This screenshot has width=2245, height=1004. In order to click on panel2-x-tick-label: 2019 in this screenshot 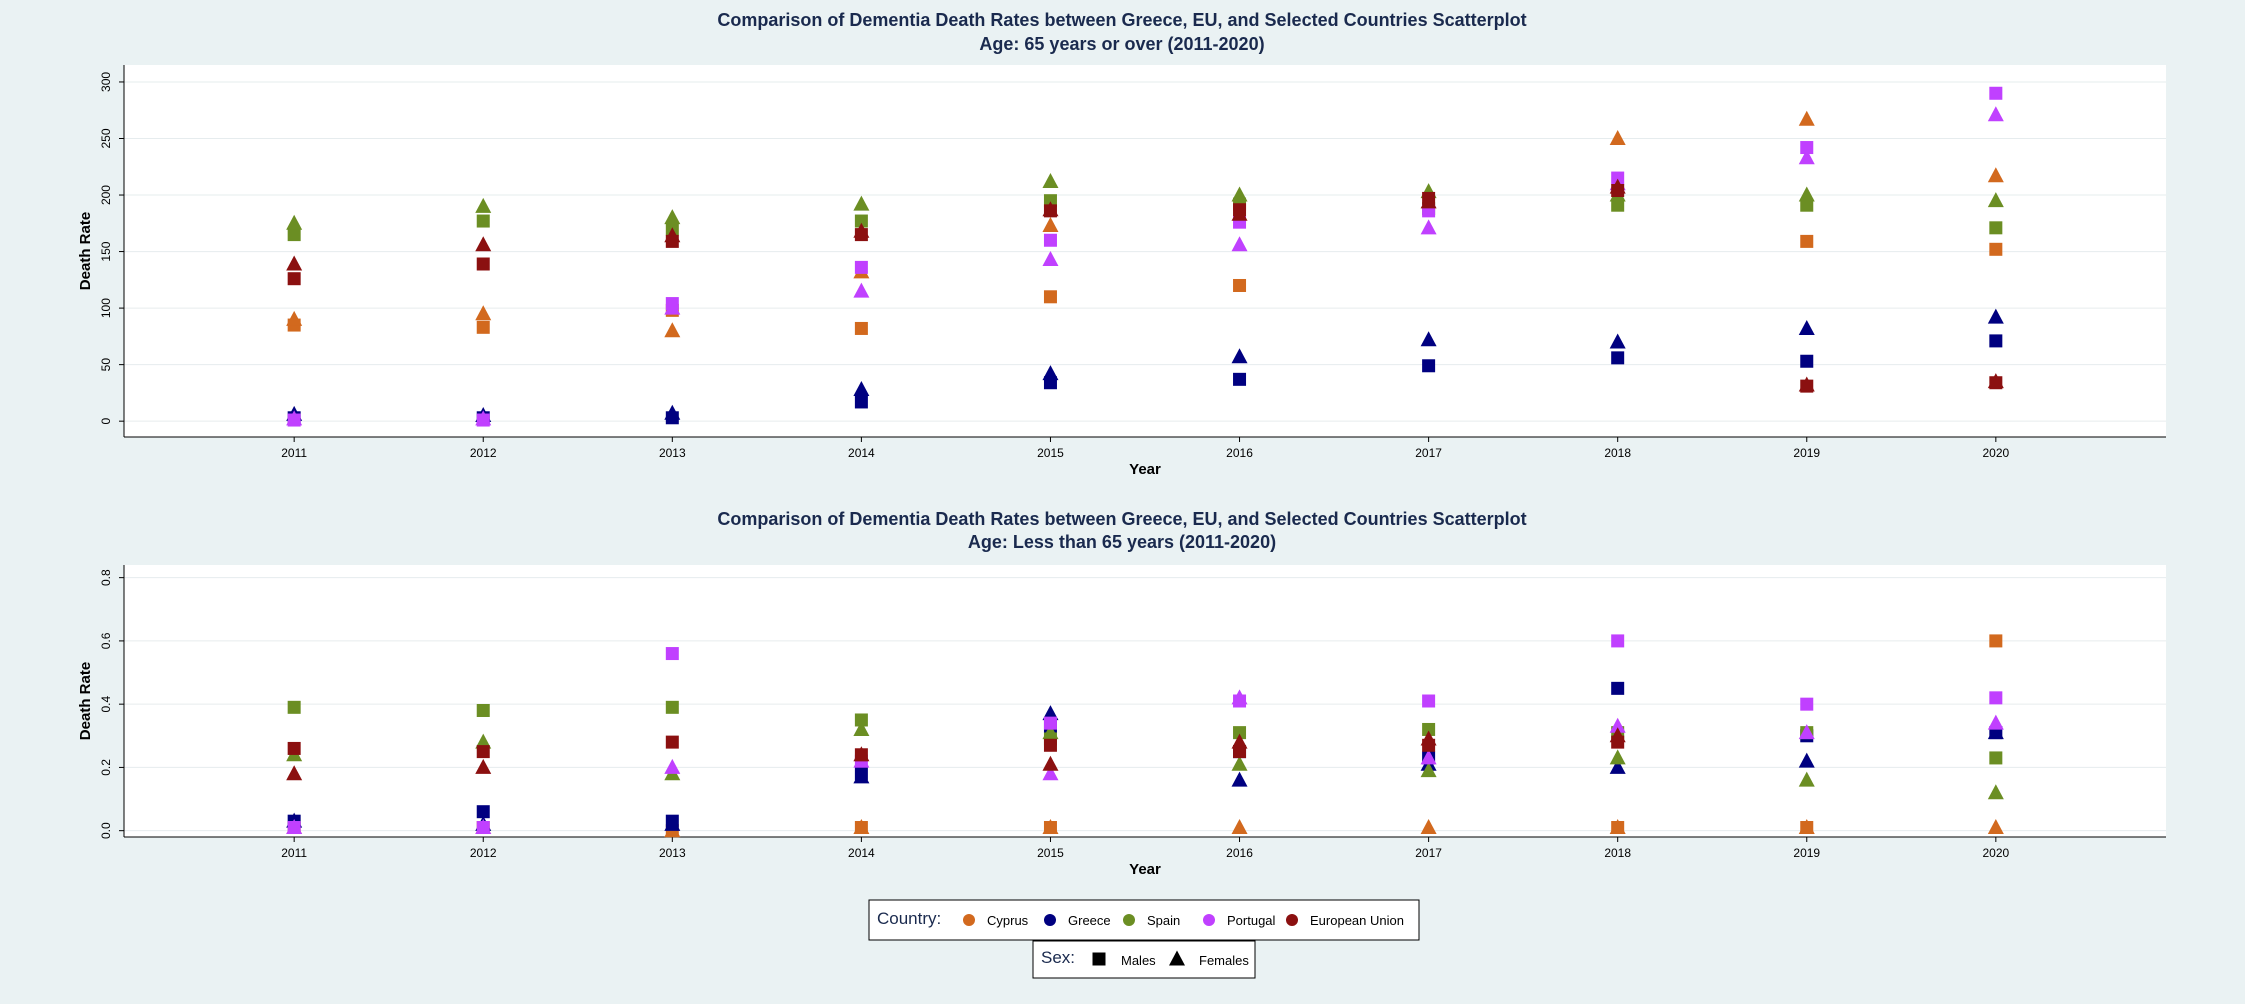, I will do `click(1806, 853)`.